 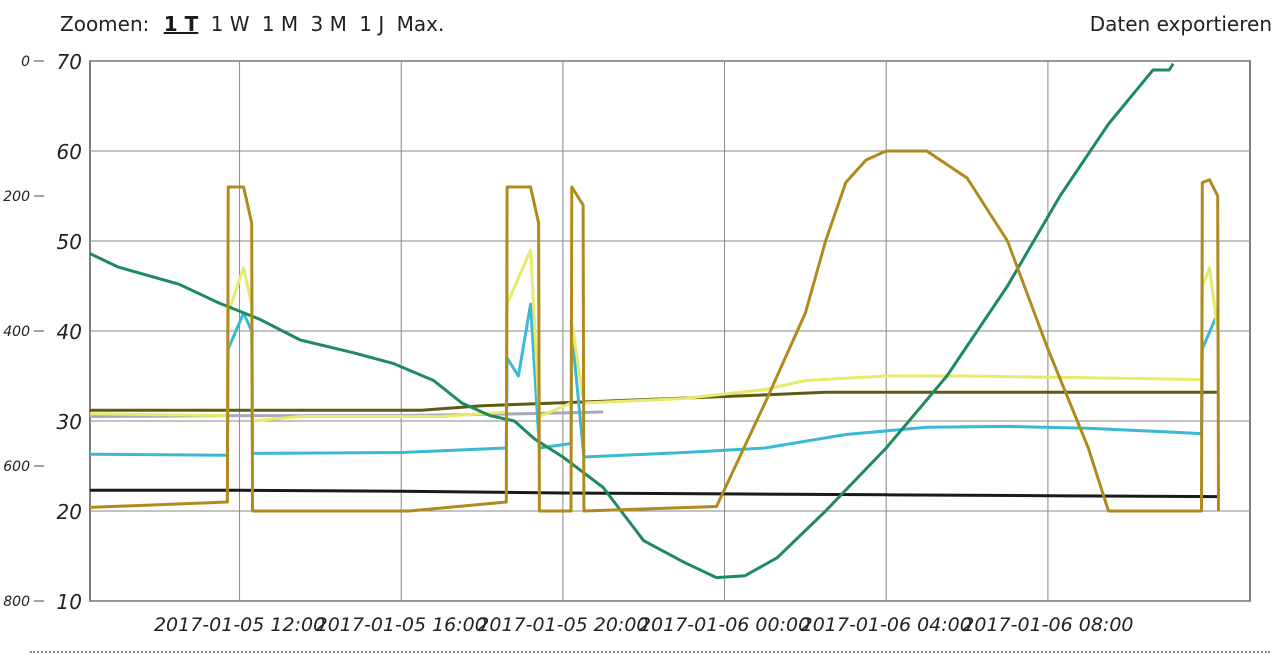 I want to click on x-tick-label: 2017-01-06 04:00, so click(x=886, y=625).